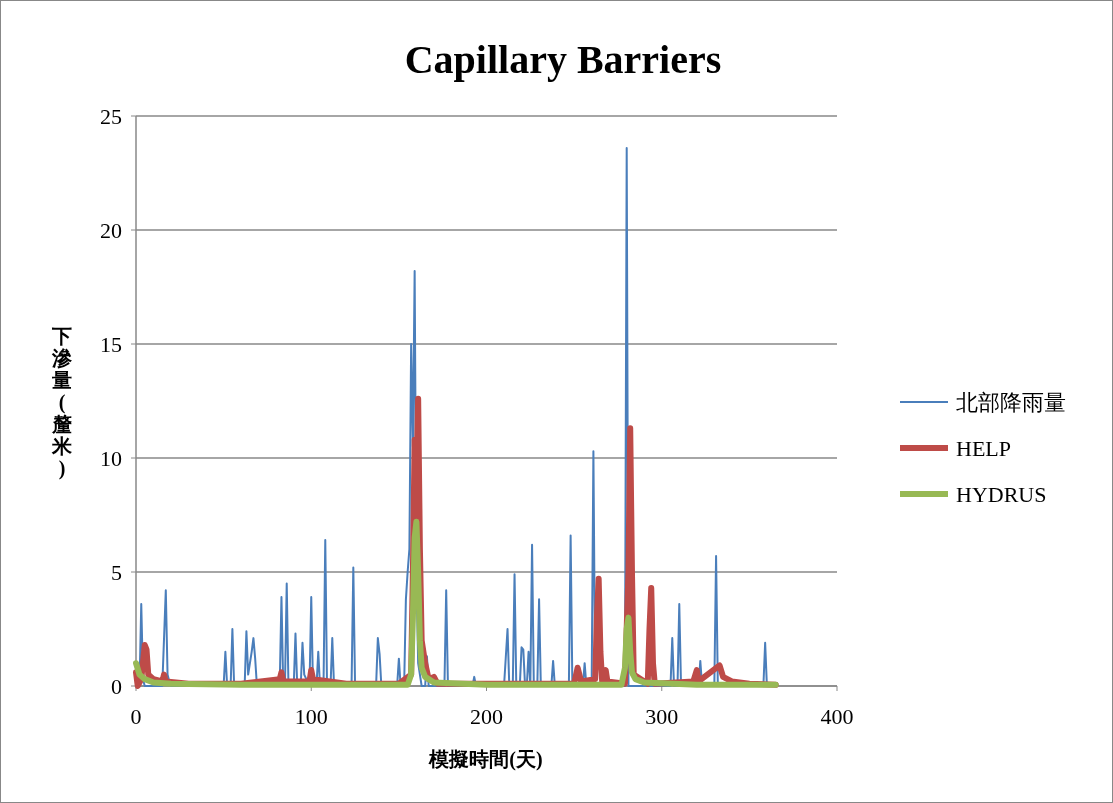  What do you see at coordinates (485, 759) in the screenshot?
I see `x-axis-title: 模擬時間(天)` at bounding box center [485, 759].